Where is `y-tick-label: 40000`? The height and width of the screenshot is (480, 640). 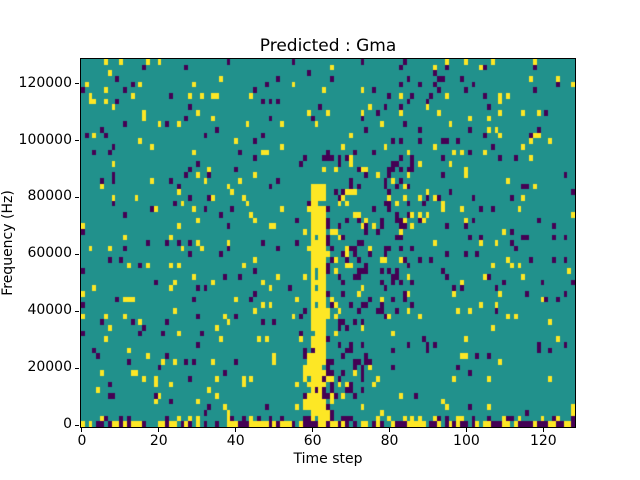 y-tick-label: 40000 is located at coordinates (49, 310).